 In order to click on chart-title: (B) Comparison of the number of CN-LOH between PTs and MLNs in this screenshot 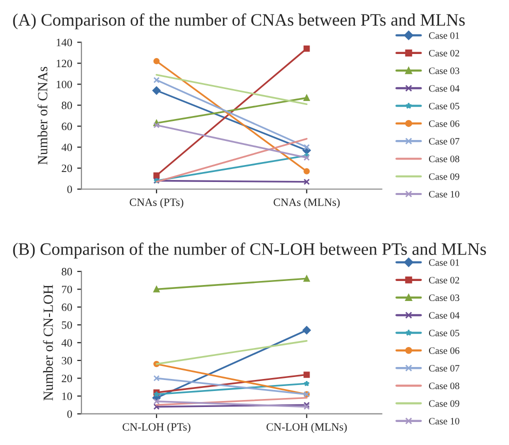, I will do `click(249, 250)`.